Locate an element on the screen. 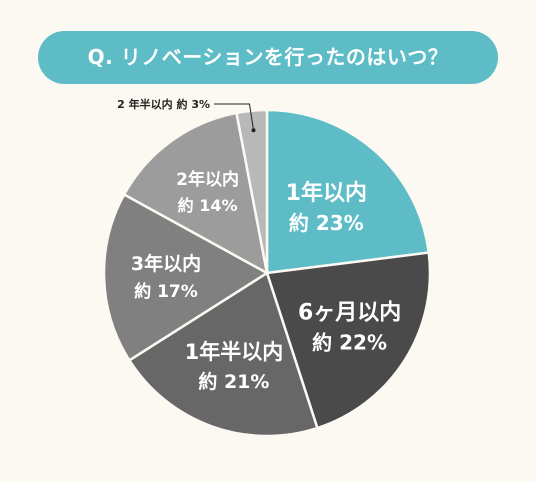  slice-value-5: 約 14% is located at coordinates (208, 205).